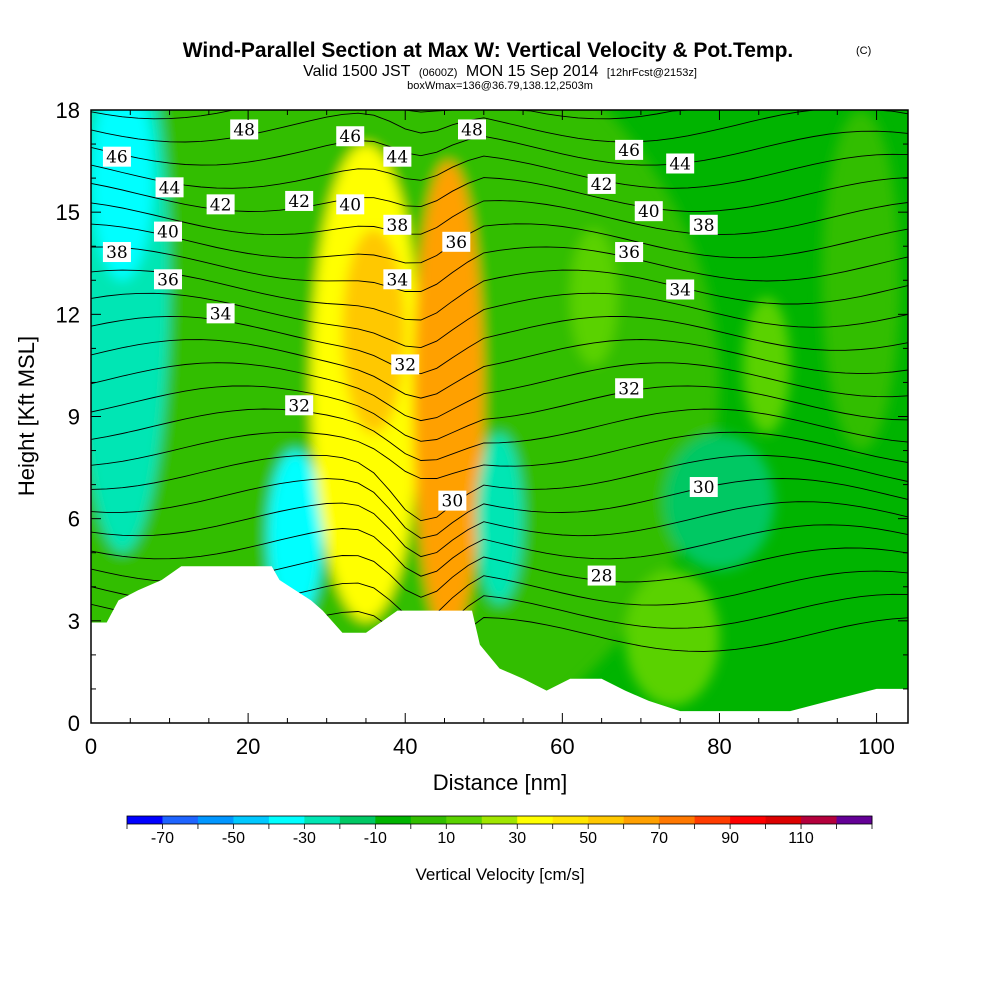 The width and height of the screenshot is (1000, 1000). What do you see at coordinates (26, 416) in the screenshot?
I see `y-axis-label: Height [Kft MSL]` at bounding box center [26, 416].